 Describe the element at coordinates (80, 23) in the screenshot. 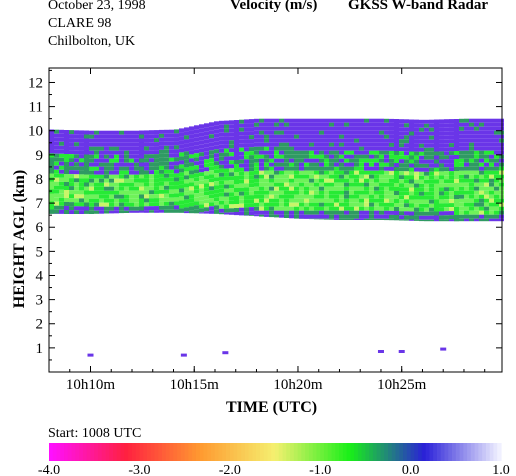

I see `campaign-label: CLARE 98` at that location.